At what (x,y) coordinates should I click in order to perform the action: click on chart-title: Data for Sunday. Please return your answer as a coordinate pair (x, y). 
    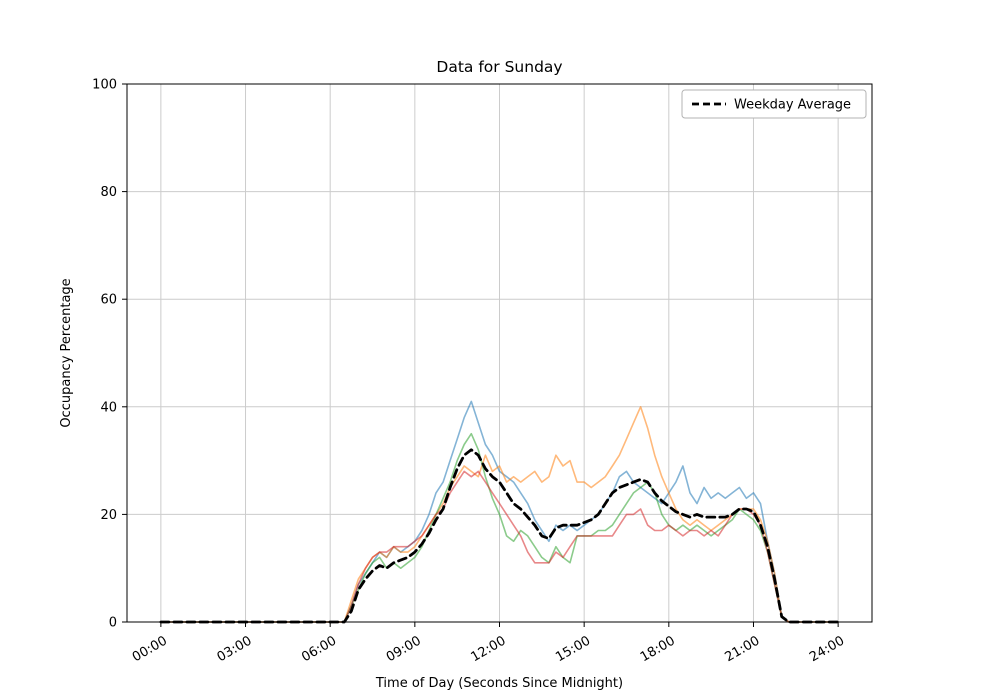
    Looking at the image, I should click on (499, 67).